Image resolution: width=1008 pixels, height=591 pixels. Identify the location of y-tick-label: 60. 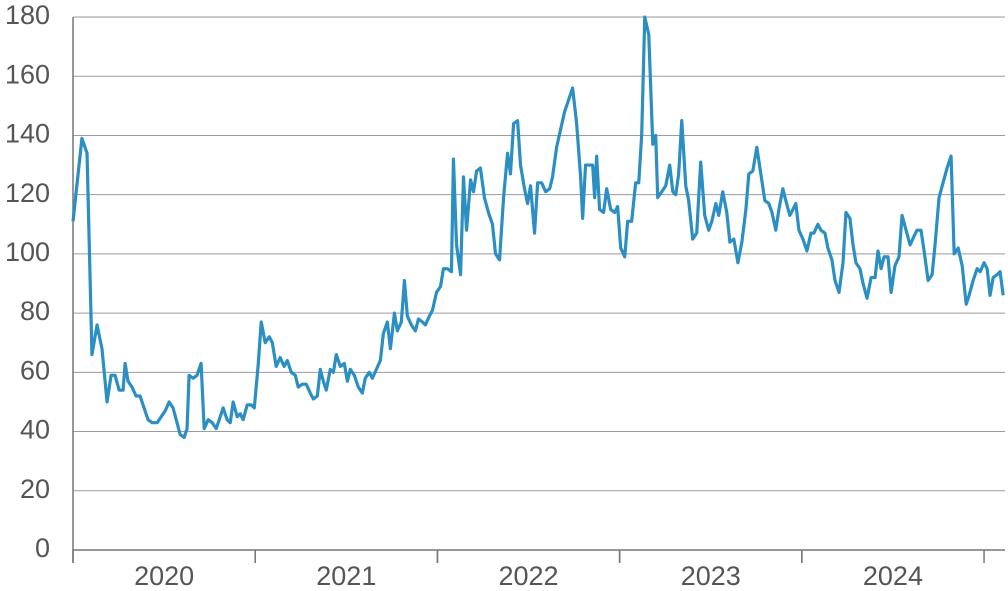
(35, 370).